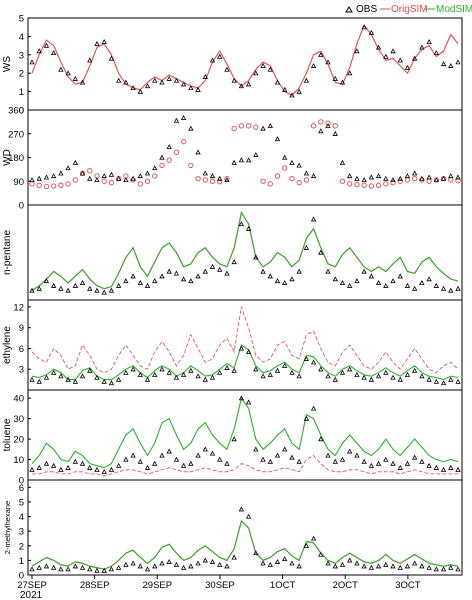 Image resolution: width=472 pixels, height=600 pixels. Describe the element at coordinates (7, 157) in the screenshot. I see `y-axis-label: WD` at that location.